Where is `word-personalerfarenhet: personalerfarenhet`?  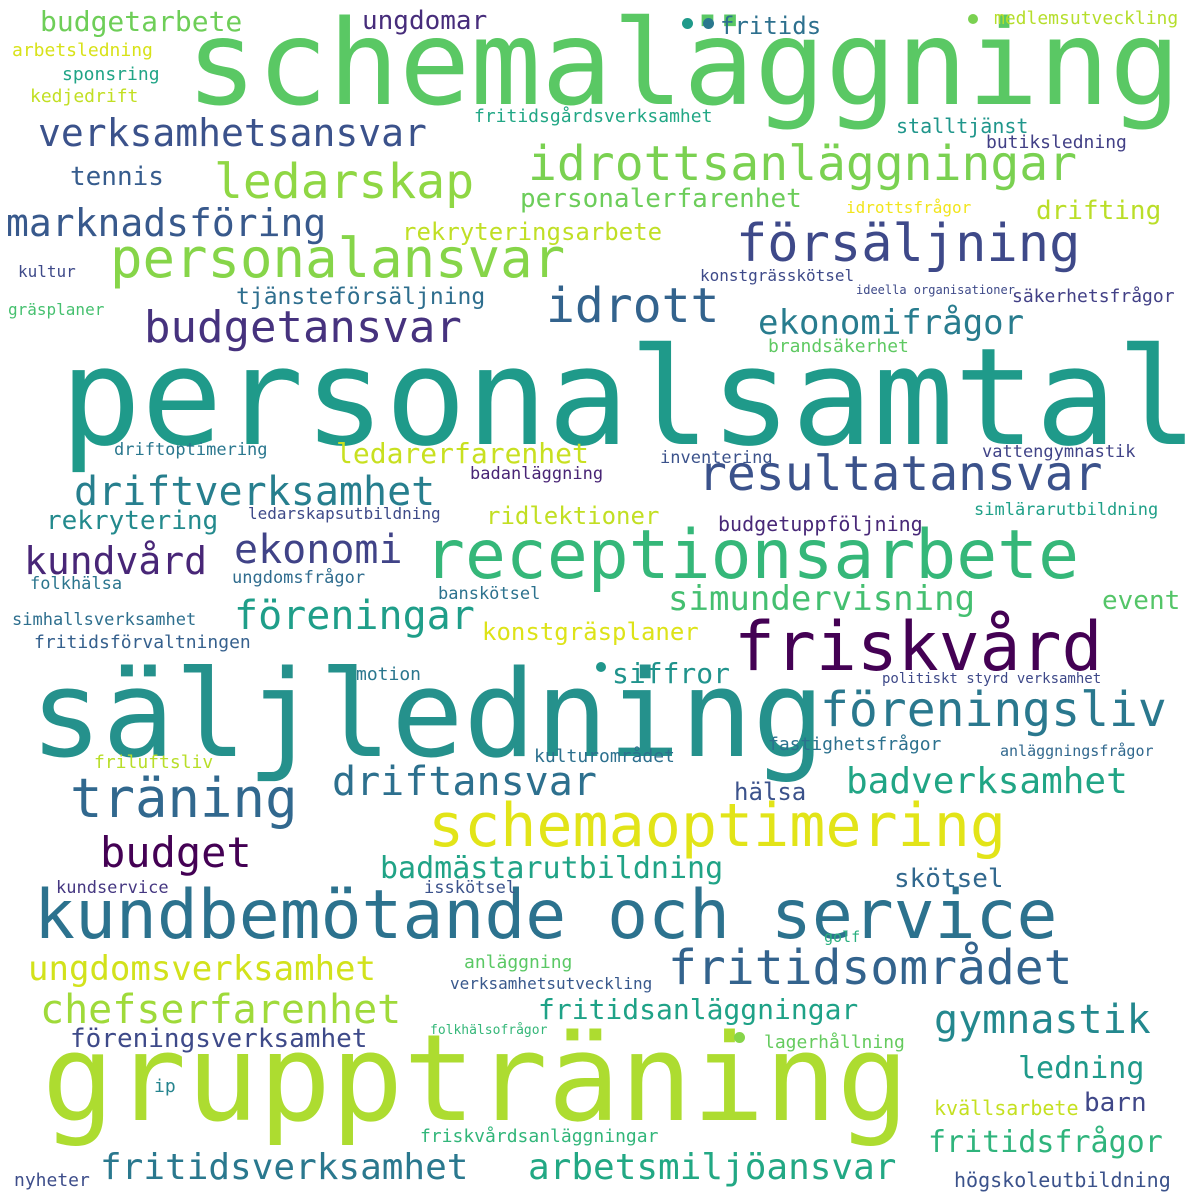 word-personalerfarenhet: personalerfarenhet is located at coordinates (661, 199).